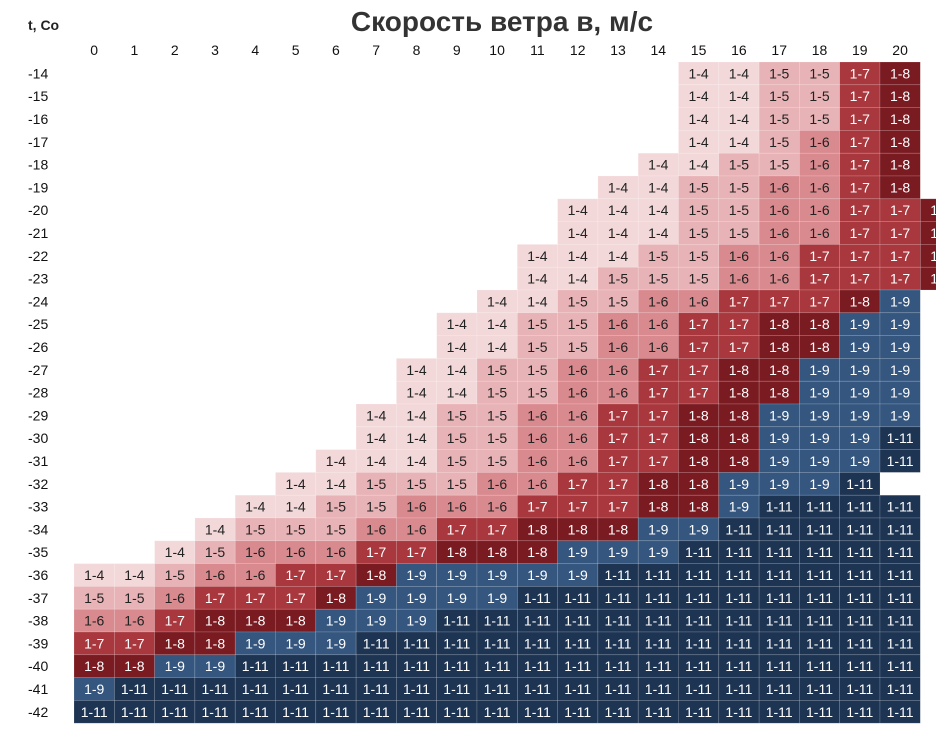  I want to click on y-tick-label: -21, so click(38, 233).